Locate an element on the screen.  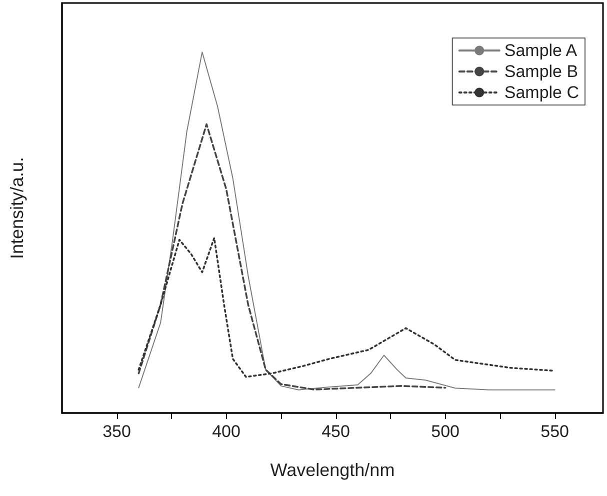
x-tick-label: 550 is located at coordinates (554, 431).